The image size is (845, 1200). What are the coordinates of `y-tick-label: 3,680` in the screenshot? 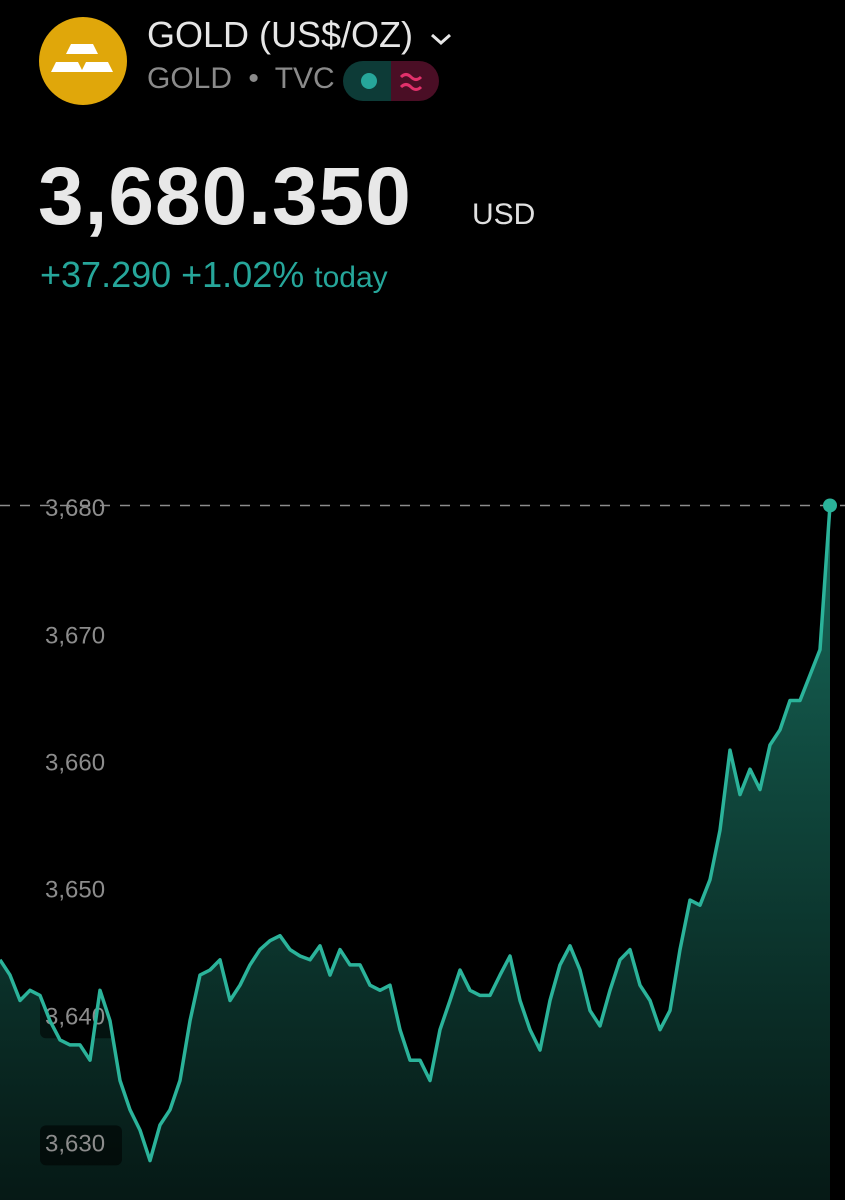 It's located at (75, 508).